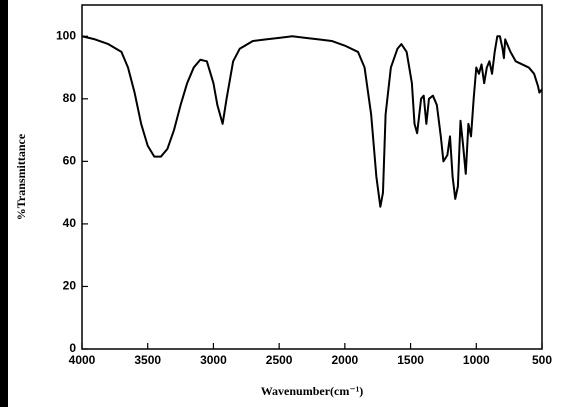 This screenshot has width=562, height=407. What do you see at coordinates (410, 360) in the screenshot?
I see `x-tick-label: 1500` at bounding box center [410, 360].